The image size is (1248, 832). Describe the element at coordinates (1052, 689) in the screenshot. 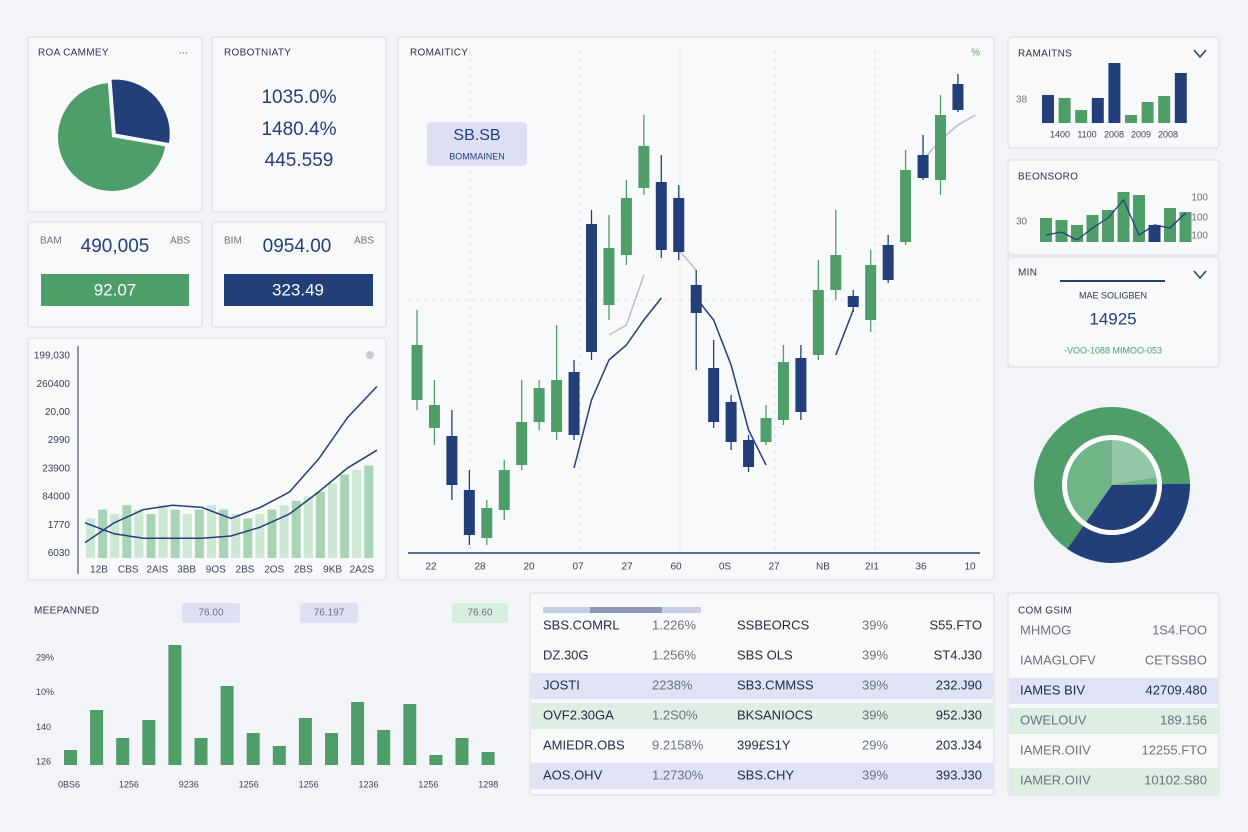

I see `cell: IAMES BIV` at that location.